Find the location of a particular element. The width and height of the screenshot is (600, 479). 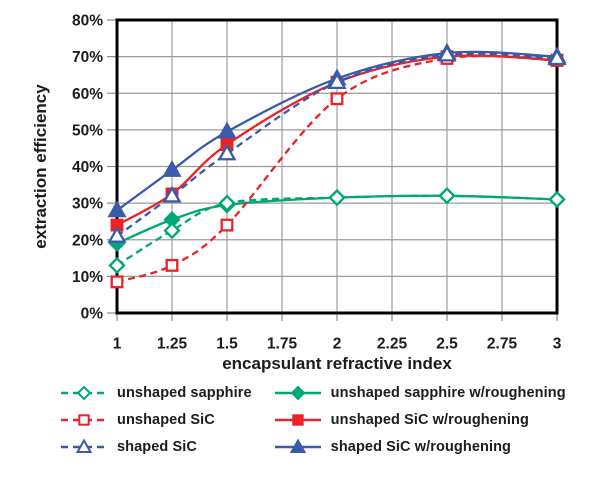

legend-label-unshaped-sapphire: unshaped sapphire is located at coordinates (184, 392).